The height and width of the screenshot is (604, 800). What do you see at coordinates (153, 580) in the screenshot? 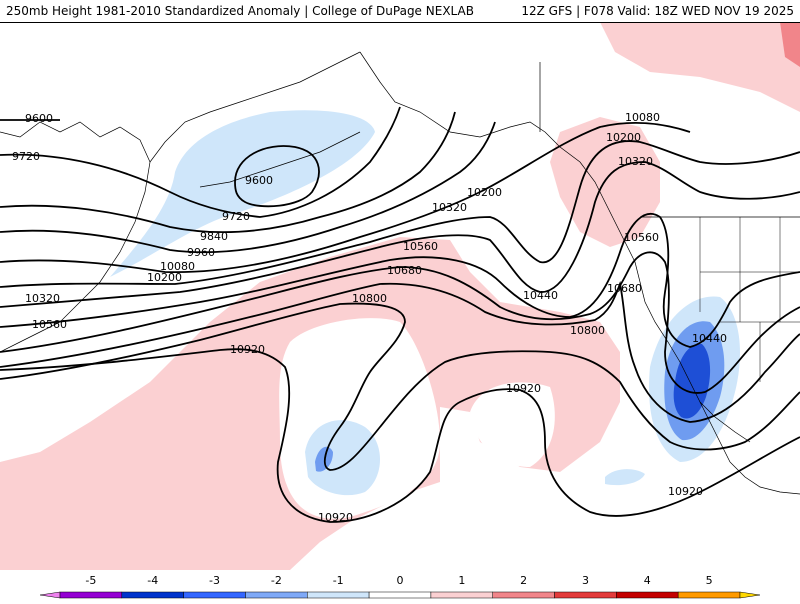
I see `colorbar-label: -4` at bounding box center [153, 580].